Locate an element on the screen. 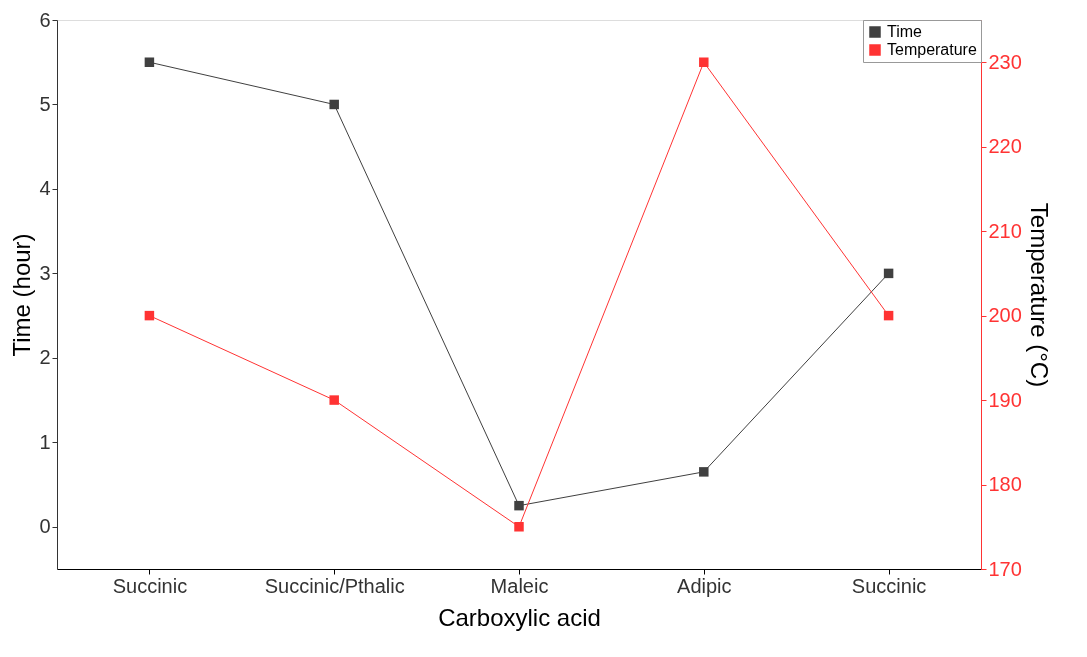  y-tick-label: 6 is located at coordinates (45, 19).